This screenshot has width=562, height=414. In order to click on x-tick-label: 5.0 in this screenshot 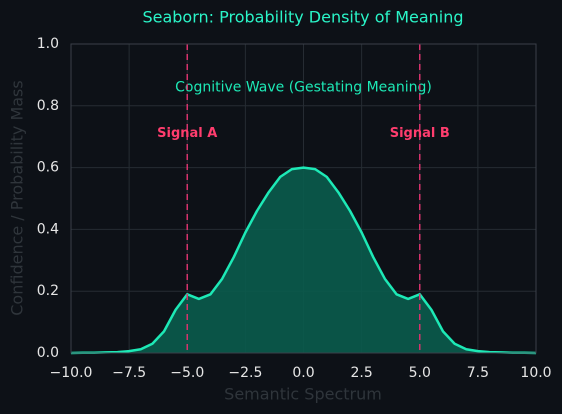, I will do `click(420, 373)`.